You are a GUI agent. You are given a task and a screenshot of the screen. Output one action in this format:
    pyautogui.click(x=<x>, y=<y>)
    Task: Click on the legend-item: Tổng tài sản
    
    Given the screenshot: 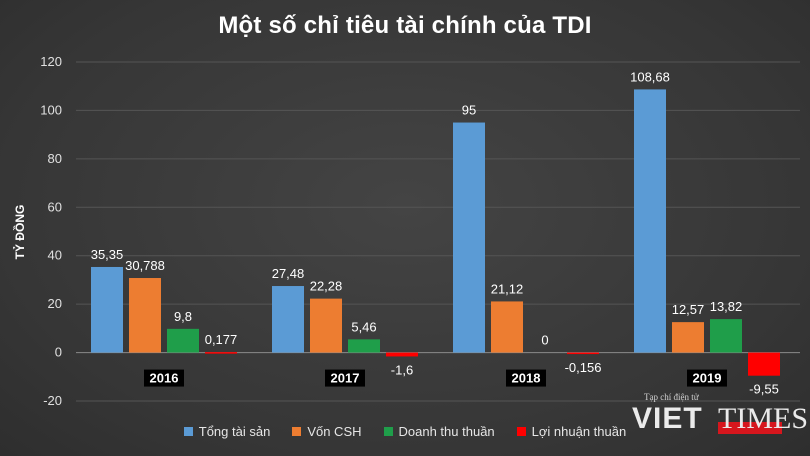 What is the action you would take?
    pyautogui.click(x=227, y=431)
    